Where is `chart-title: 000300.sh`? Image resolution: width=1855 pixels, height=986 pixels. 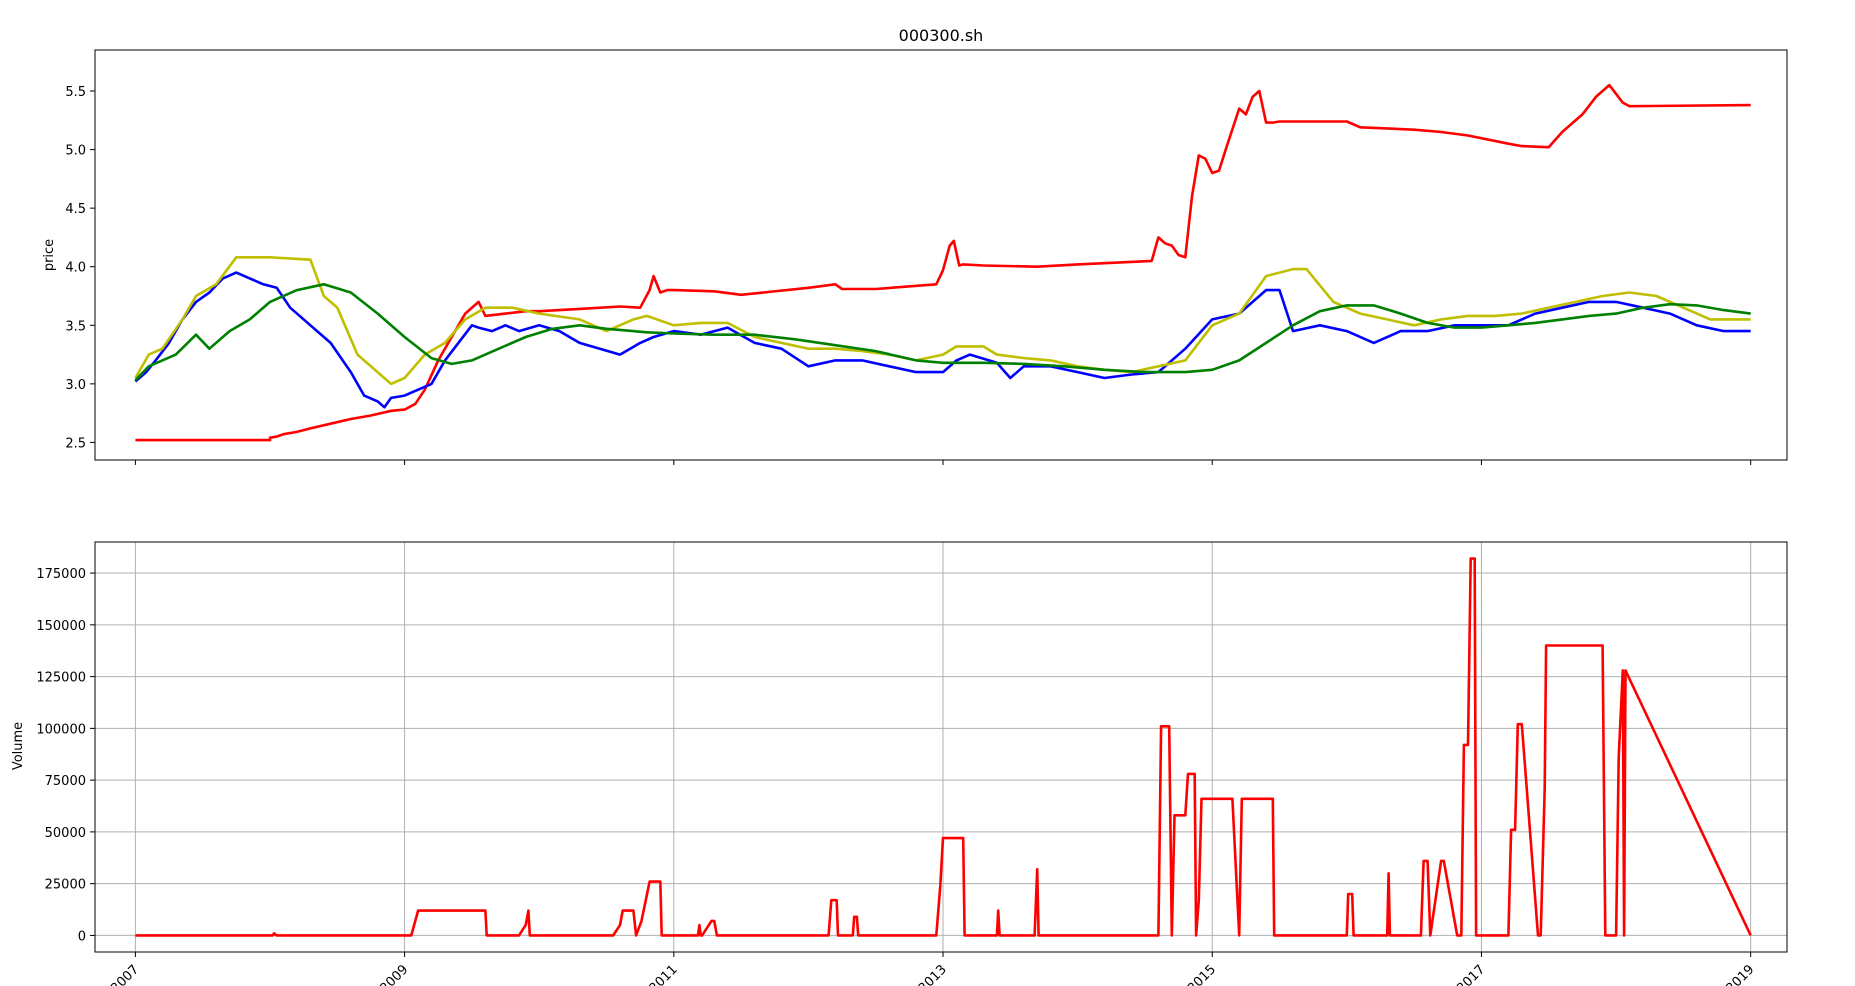
chart-title: 000300.sh is located at coordinates (941, 35).